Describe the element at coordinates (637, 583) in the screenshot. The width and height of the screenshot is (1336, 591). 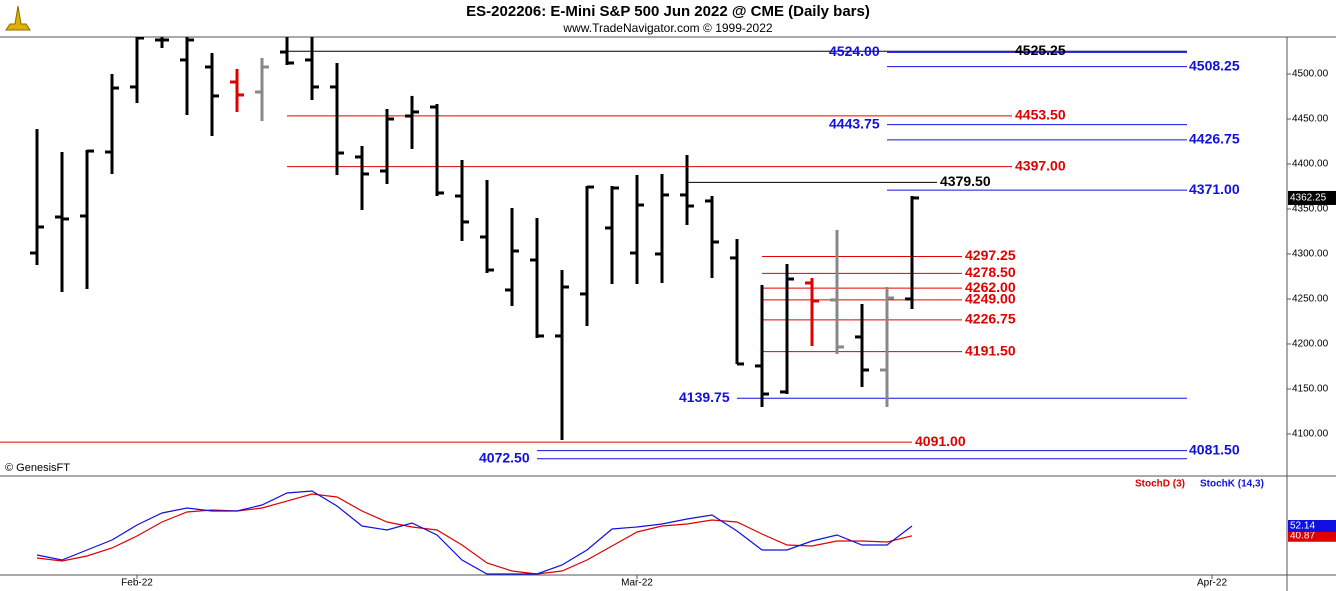
I see `x-tick-label: Mar-22` at that location.